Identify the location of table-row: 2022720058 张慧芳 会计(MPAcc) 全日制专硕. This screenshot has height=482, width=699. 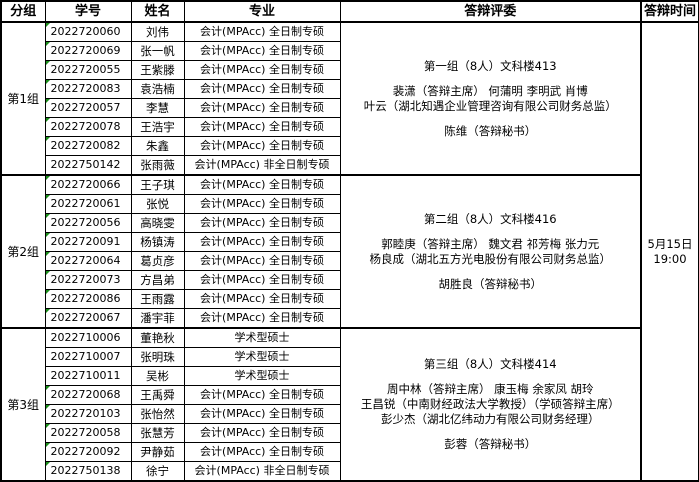
(350, 433).